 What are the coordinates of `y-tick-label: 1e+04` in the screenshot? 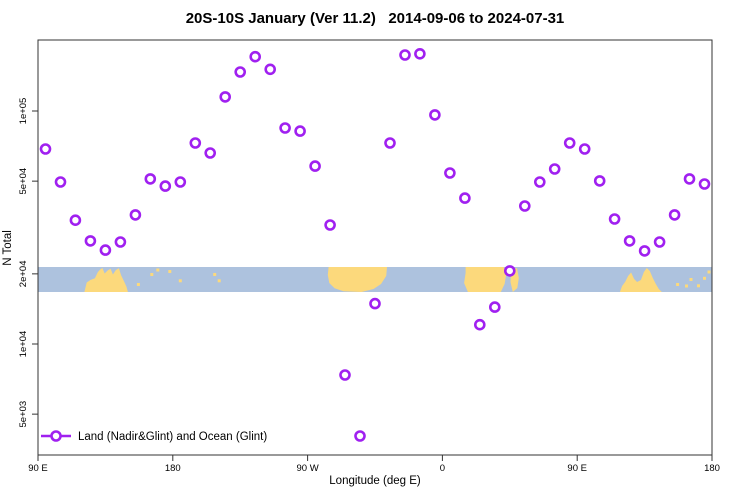 It's located at (23, 344).